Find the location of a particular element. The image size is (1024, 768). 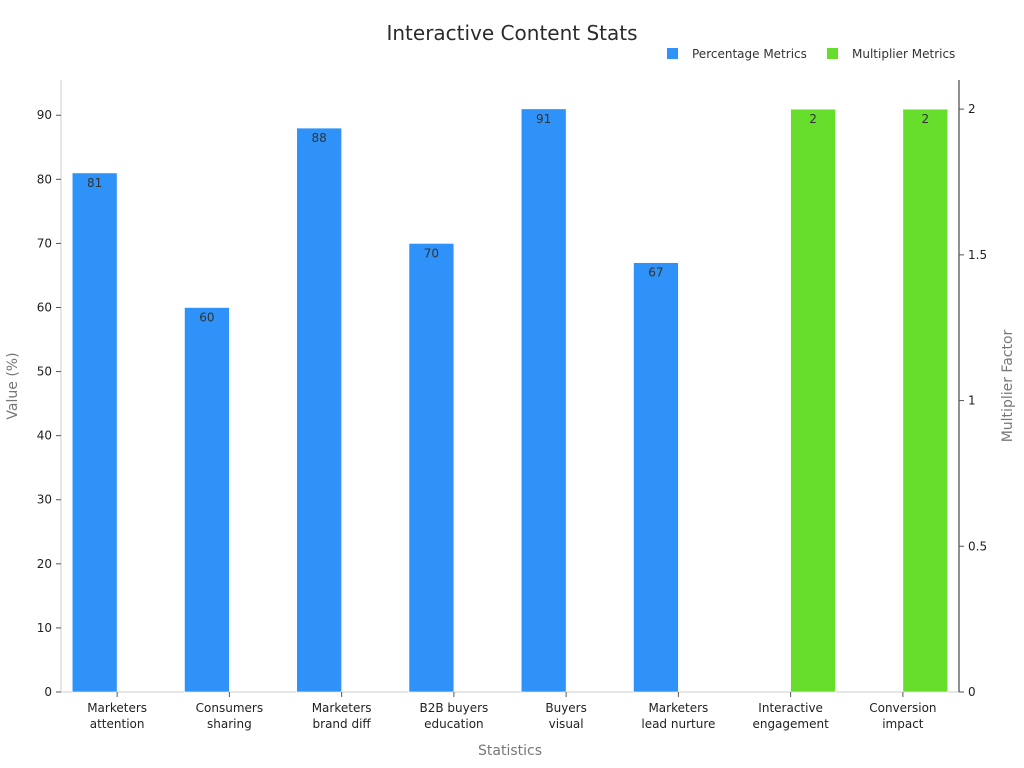

legend-swatch-percentage is located at coordinates (672, 53).